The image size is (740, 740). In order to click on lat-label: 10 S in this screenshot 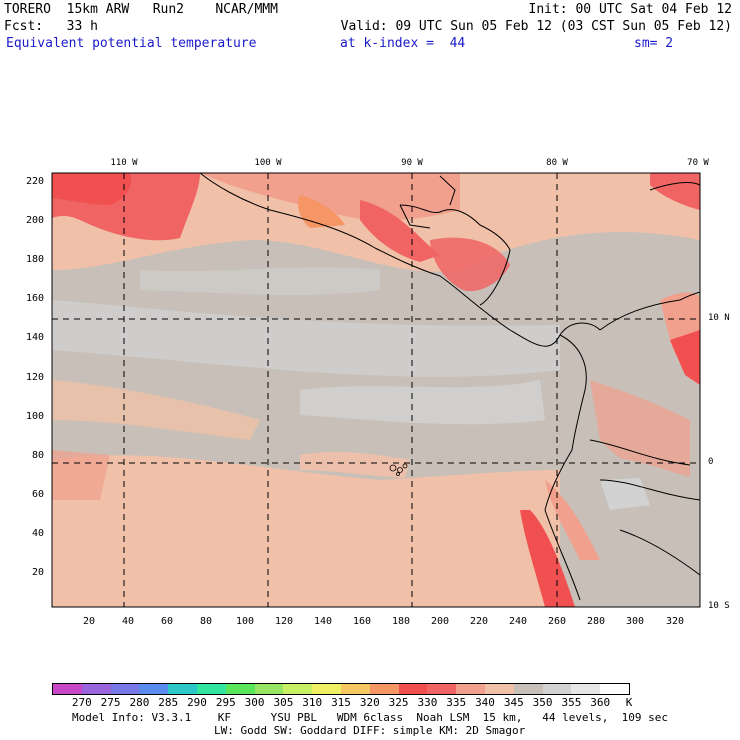, I will do `click(719, 606)`.